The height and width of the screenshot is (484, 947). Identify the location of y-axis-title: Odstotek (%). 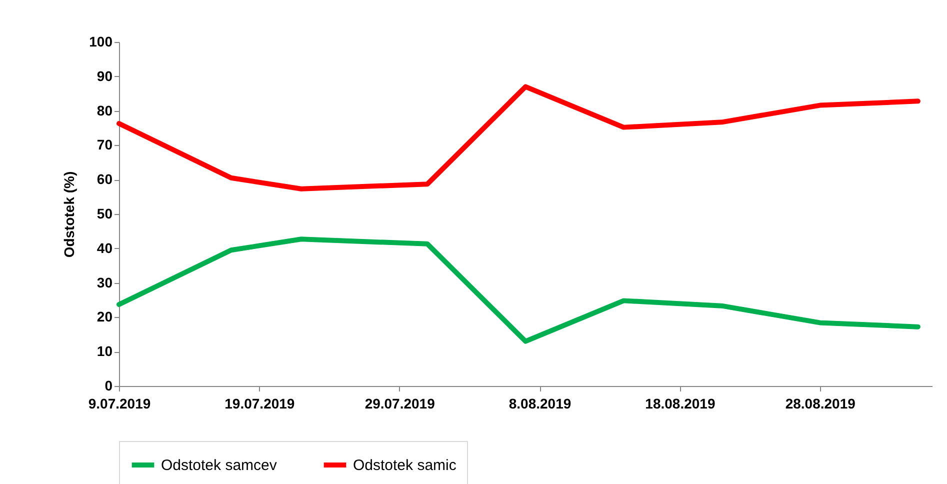
(69, 214).